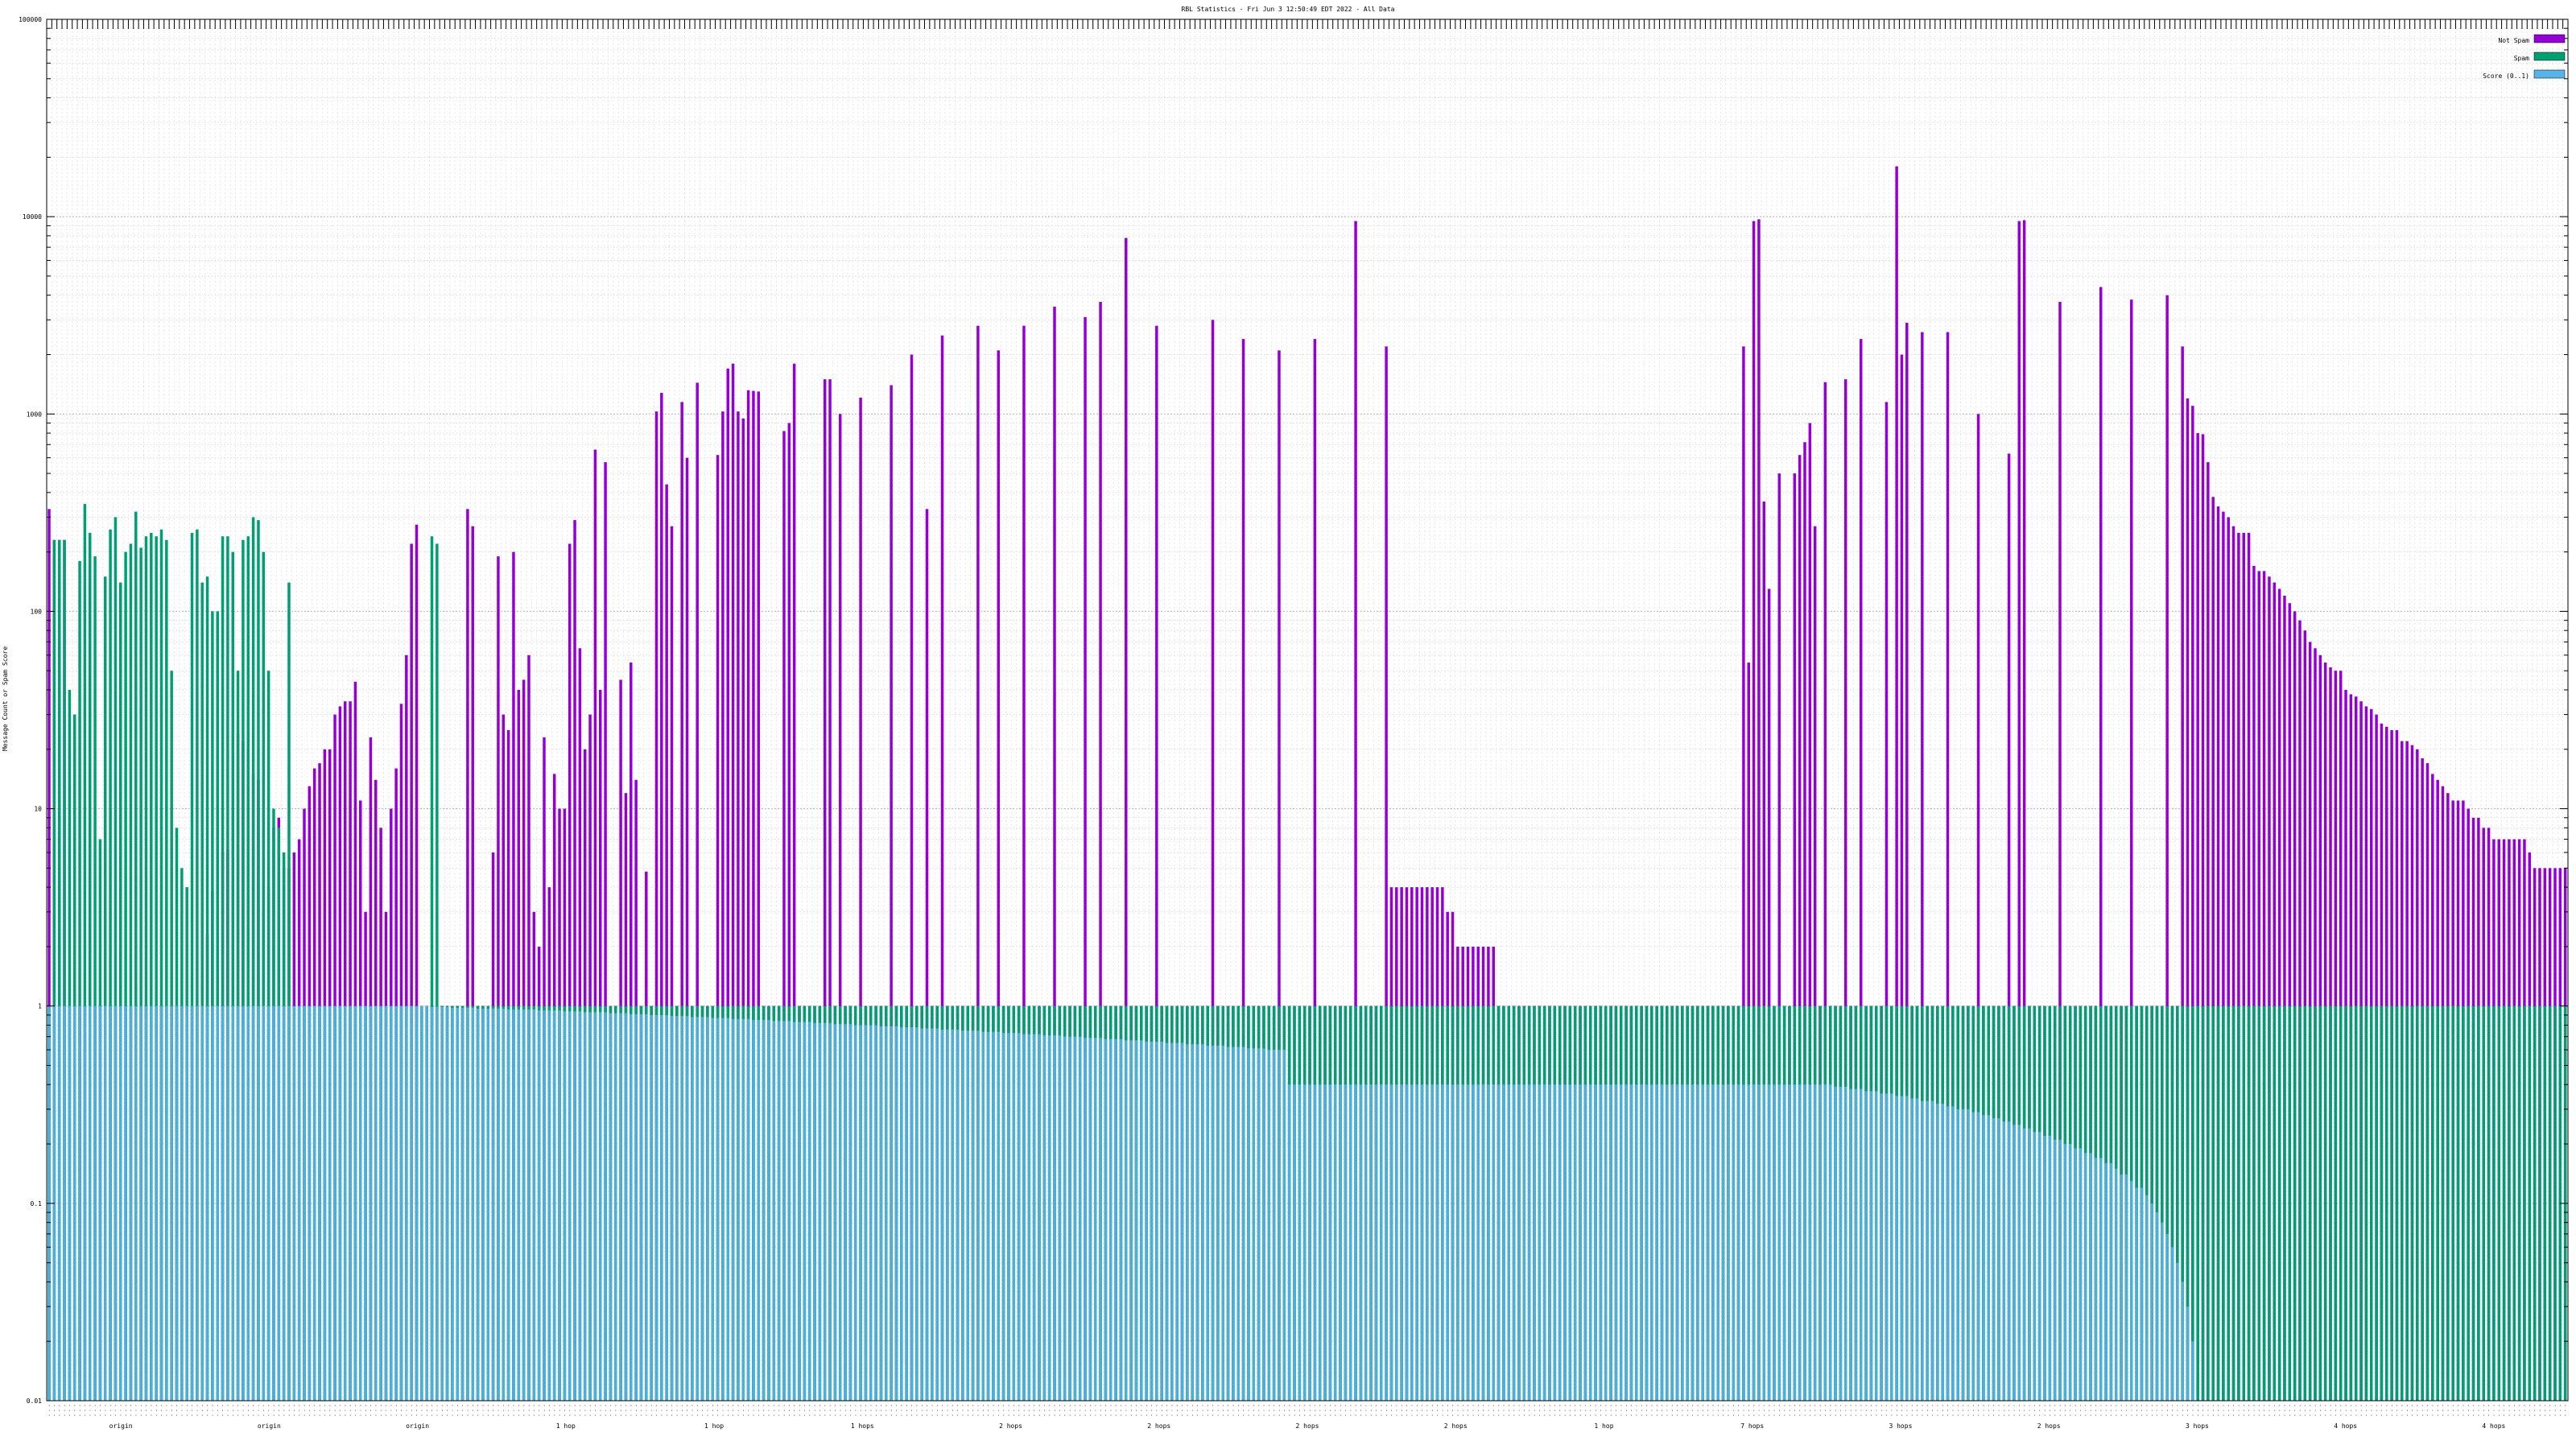 The height and width of the screenshot is (1449, 2576). What do you see at coordinates (1752, 1426) in the screenshot?
I see `x-group-label: 7 hops` at bounding box center [1752, 1426].